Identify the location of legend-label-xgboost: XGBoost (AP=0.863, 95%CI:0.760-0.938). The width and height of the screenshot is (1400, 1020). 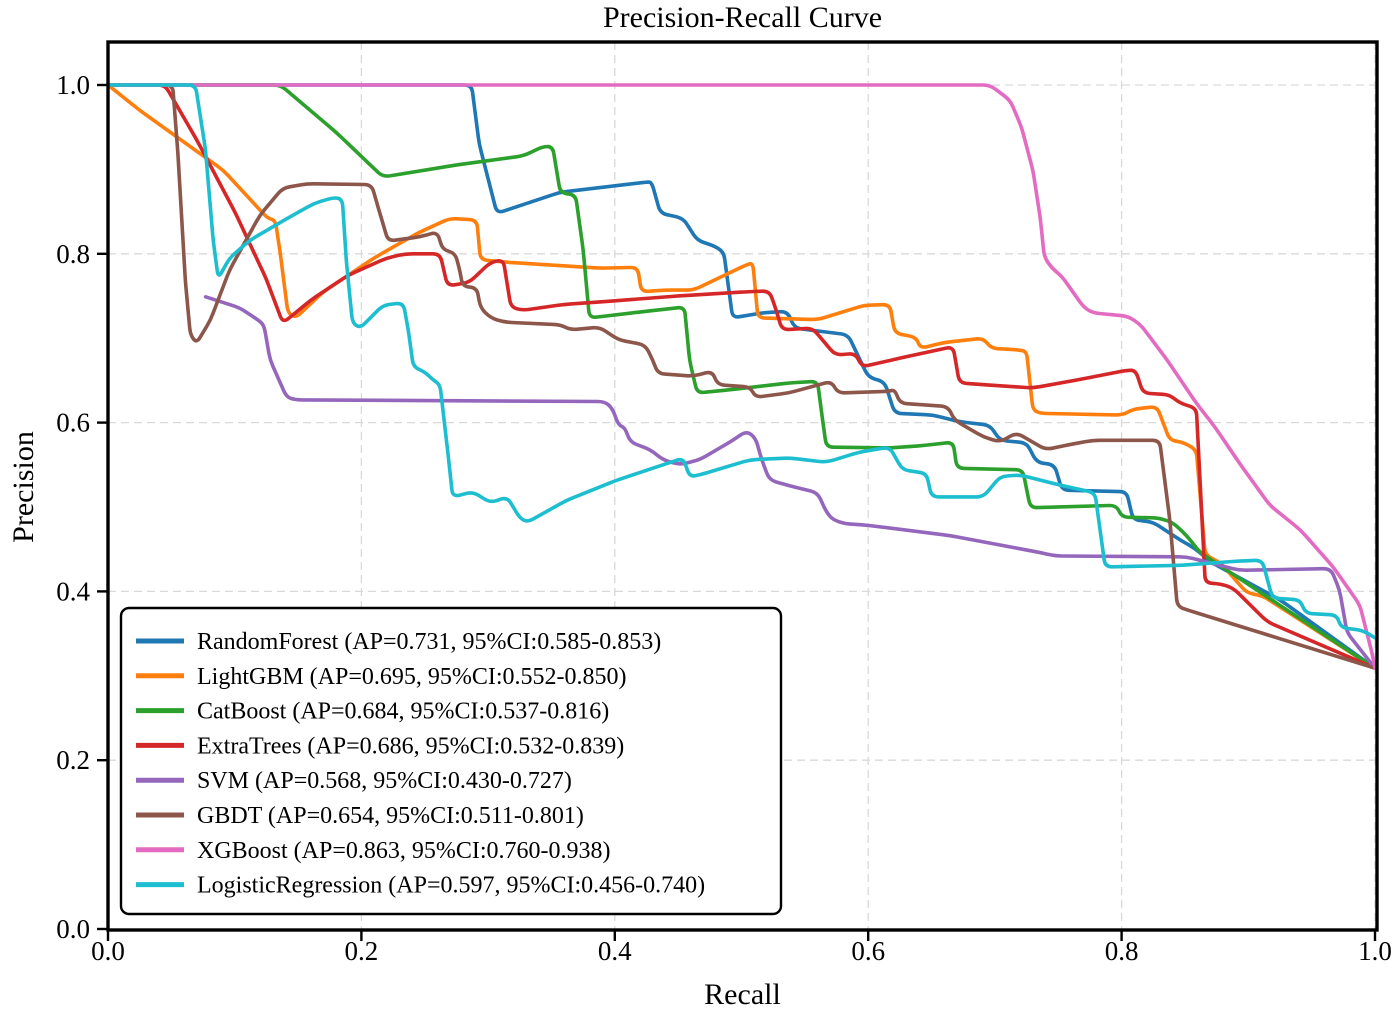
(404, 851).